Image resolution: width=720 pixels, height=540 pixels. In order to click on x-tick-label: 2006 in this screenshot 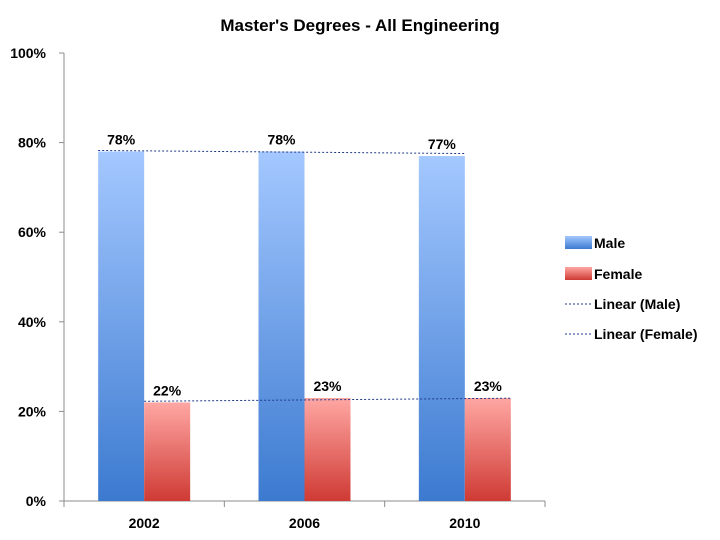, I will do `click(304, 523)`.